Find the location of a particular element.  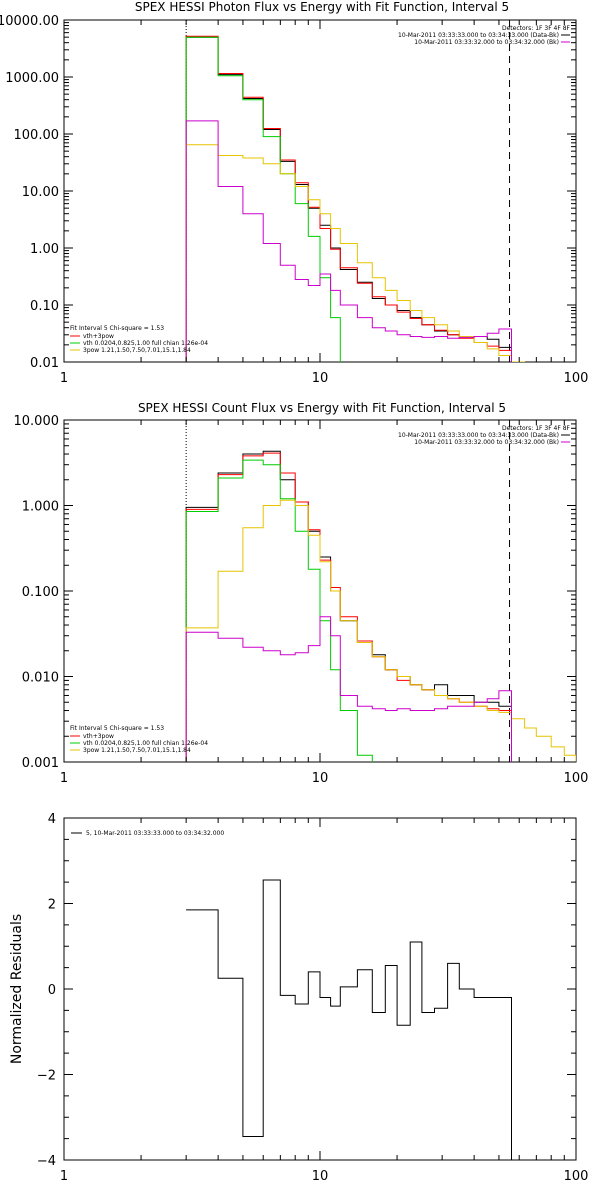

y-tick-label: 4 is located at coordinates (52, 819).